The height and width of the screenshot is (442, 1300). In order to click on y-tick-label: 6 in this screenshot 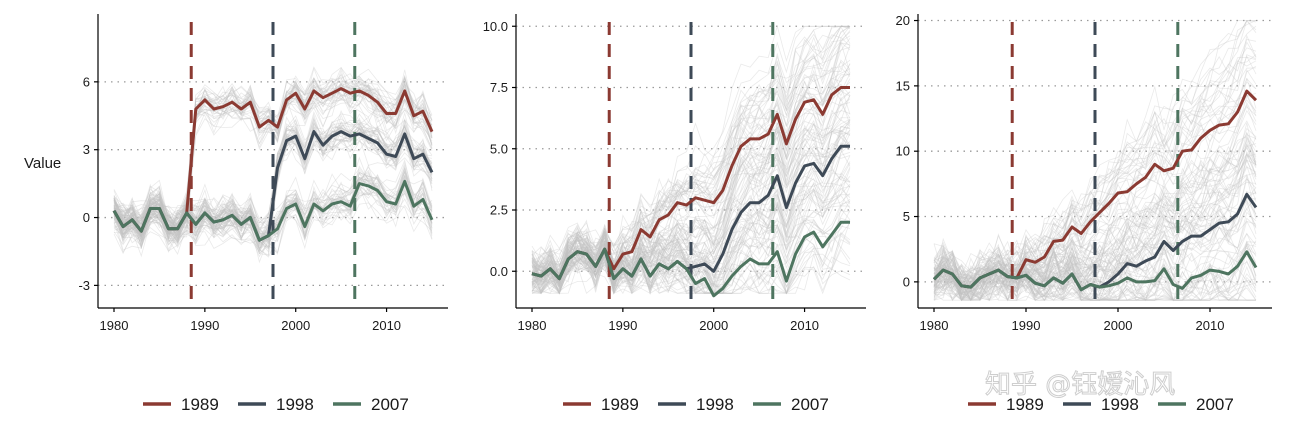, I will do `click(86, 81)`.